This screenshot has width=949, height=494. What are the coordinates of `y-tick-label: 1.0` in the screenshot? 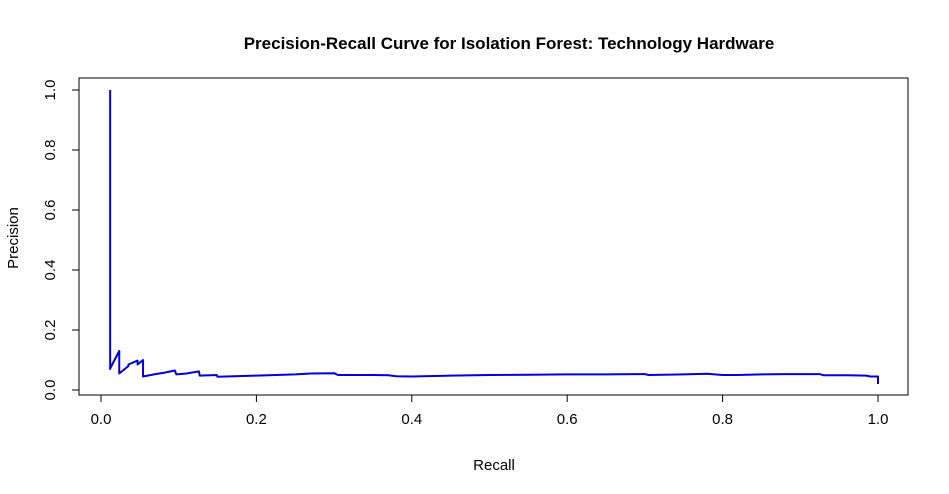 It's located at (50, 90).